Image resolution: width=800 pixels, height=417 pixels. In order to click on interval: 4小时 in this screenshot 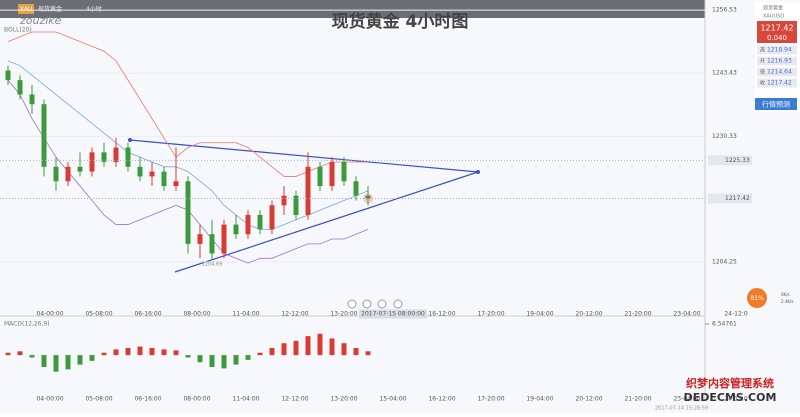, I will do `click(94, 9)`.